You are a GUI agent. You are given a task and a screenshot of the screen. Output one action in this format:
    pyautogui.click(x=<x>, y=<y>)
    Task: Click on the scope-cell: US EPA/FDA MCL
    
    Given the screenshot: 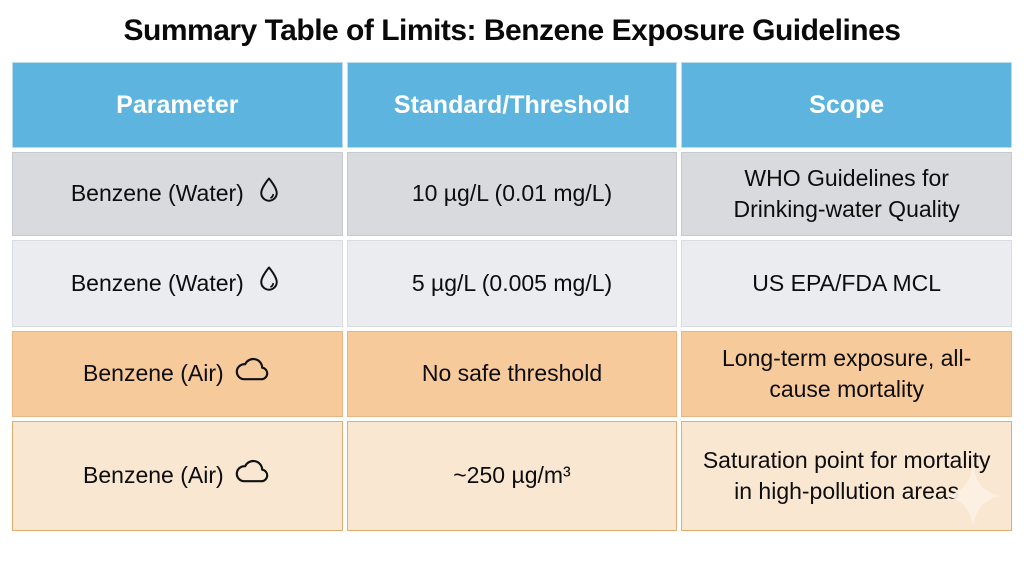 What is the action you would take?
    pyautogui.click(x=846, y=283)
    